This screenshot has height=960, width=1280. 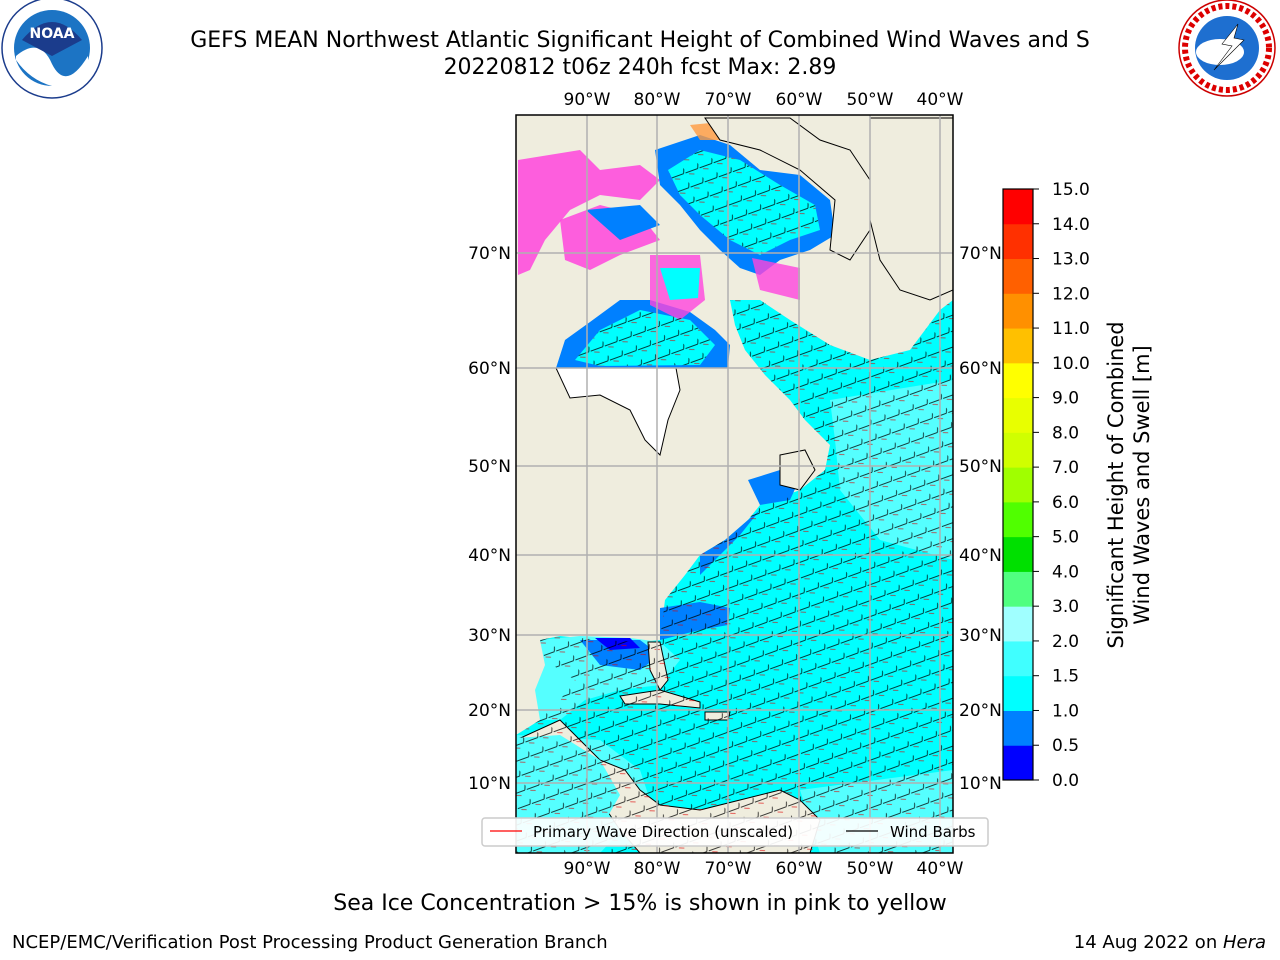 What do you see at coordinates (1065, 399) in the screenshot?
I see `colorbar-tick-label: 9.0` at bounding box center [1065, 399].